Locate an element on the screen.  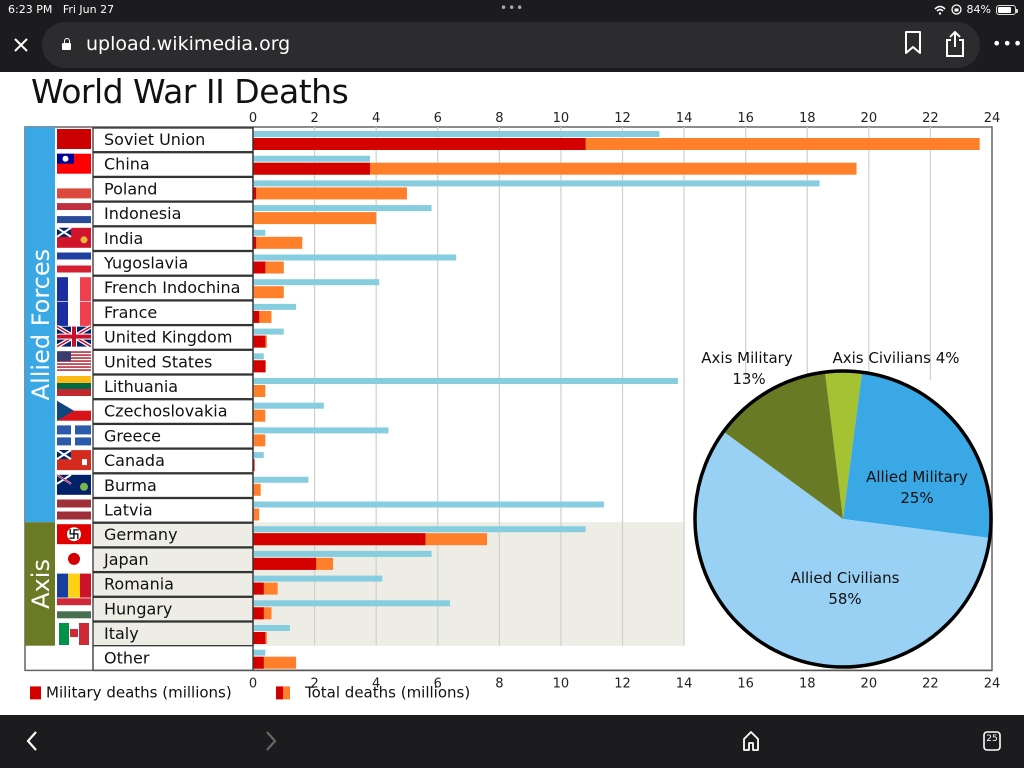
flag-france-icon is located at coordinates (74, 313).